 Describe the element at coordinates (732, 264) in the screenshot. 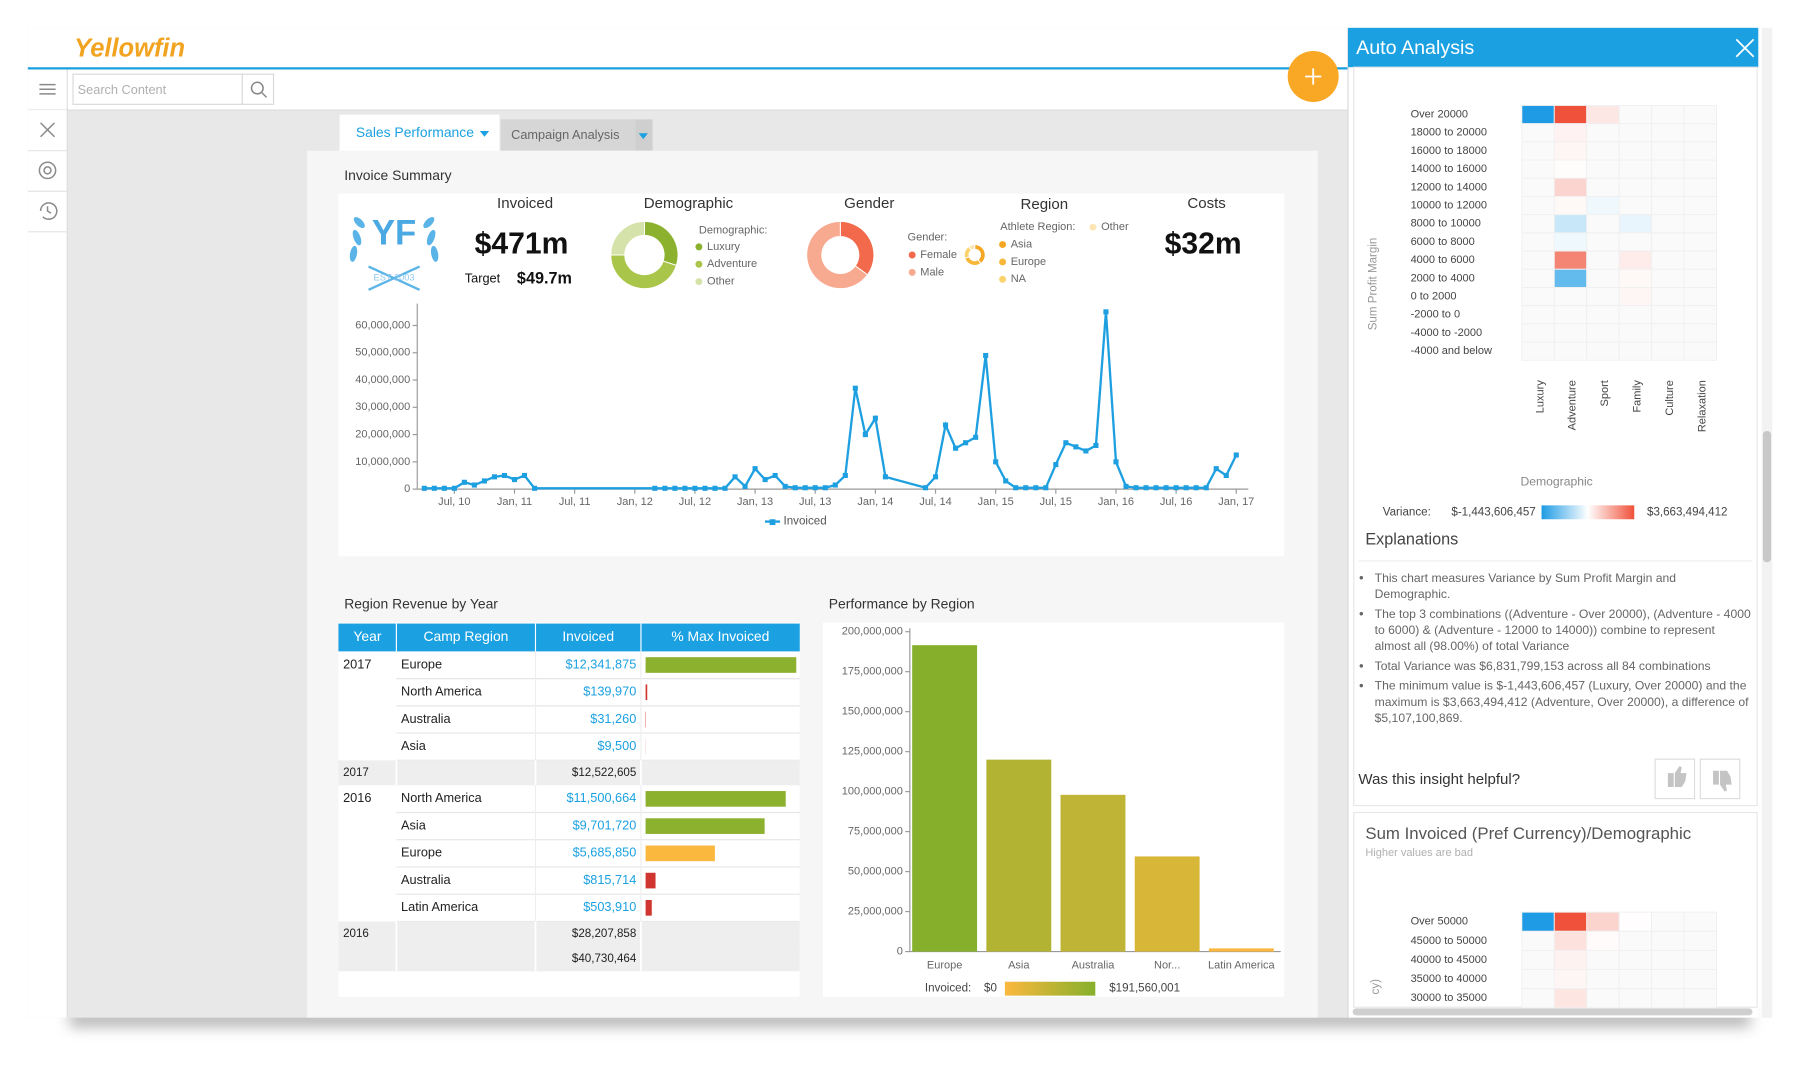

I see `legend-label: Adventure` at that location.